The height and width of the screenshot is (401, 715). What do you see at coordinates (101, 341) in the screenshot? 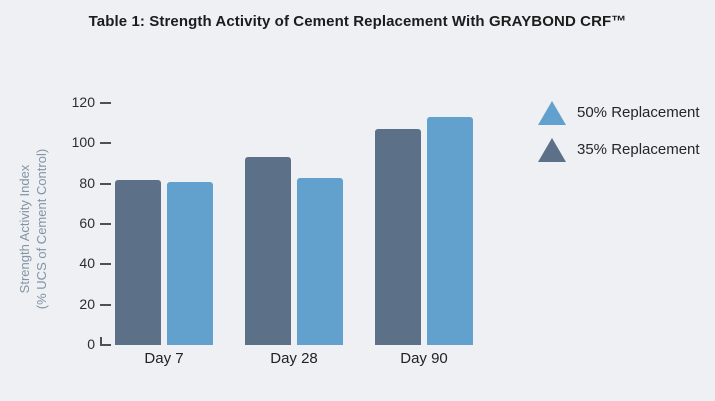
I see `y-axis-zero-corner` at bounding box center [101, 341].